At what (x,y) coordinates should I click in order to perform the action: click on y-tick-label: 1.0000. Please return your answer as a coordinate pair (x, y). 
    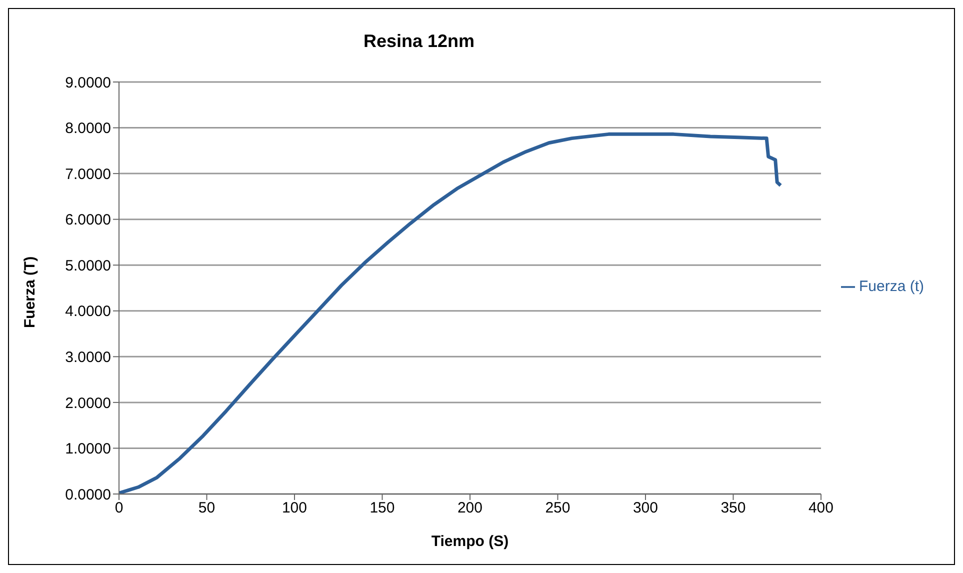
    Looking at the image, I should click on (88, 449).